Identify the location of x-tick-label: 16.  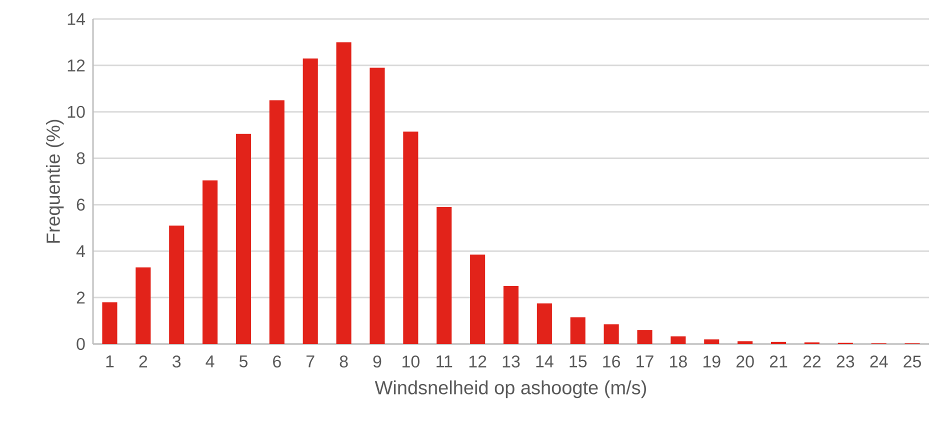
(611, 362).